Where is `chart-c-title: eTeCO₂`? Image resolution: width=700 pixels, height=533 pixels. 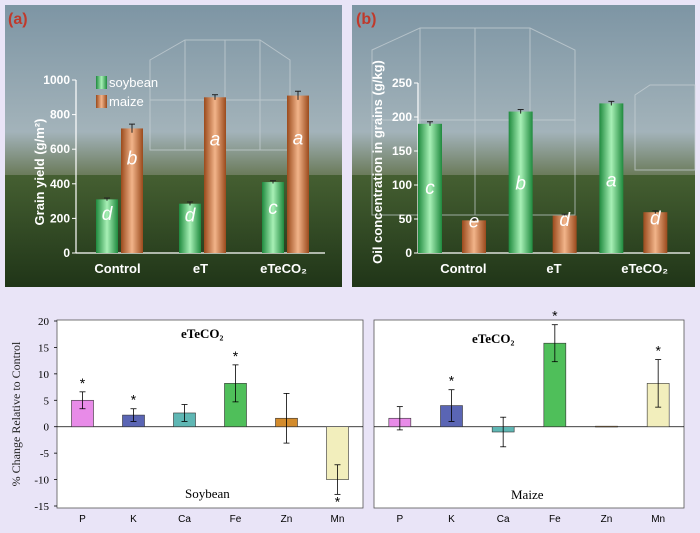
chart-c-title: eTeCO₂ is located at coordinates (202, 333).